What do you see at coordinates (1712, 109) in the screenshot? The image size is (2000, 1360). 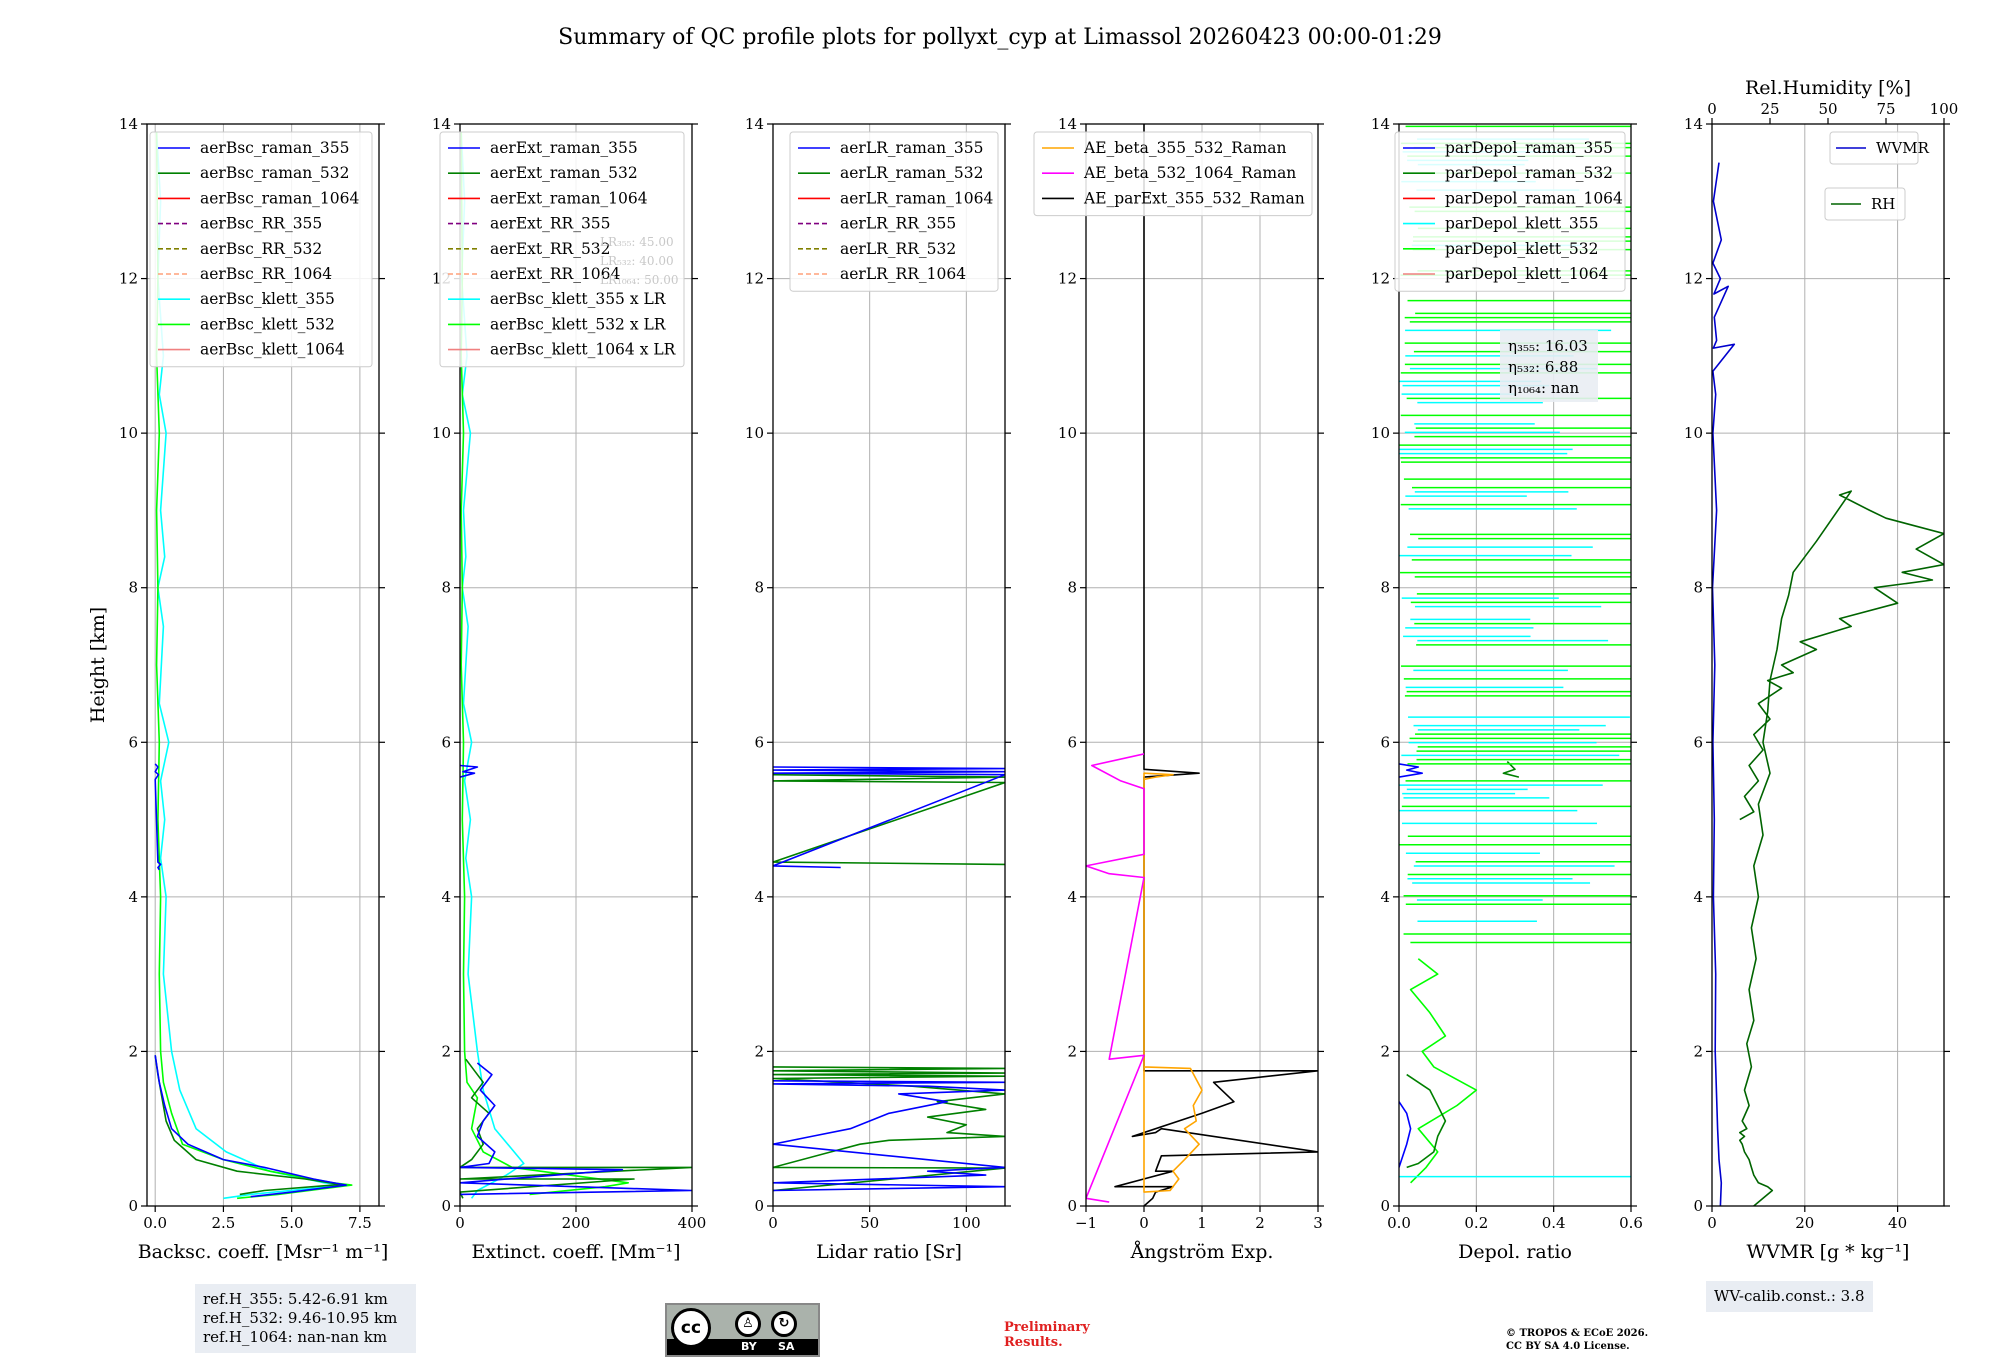 I see `top-x-tick-label: 0` at bounding box center [1712, 109].